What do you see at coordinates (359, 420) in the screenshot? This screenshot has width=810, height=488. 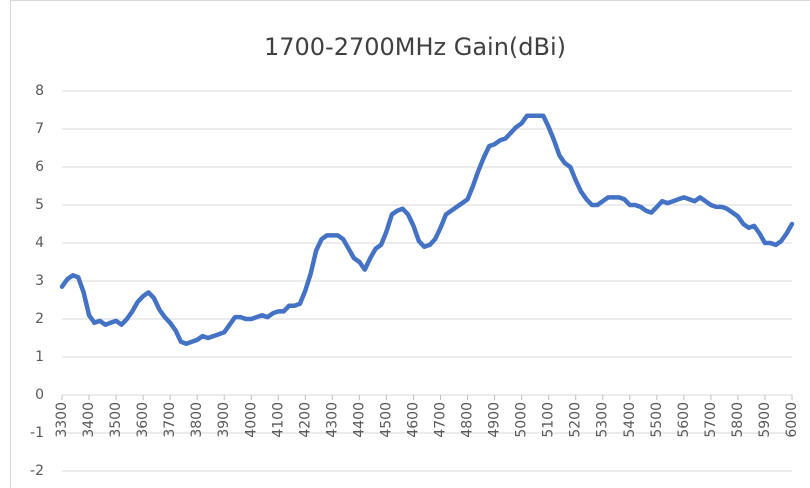 I see `x-tick-label: 4400` at bounding box center [359, 420].